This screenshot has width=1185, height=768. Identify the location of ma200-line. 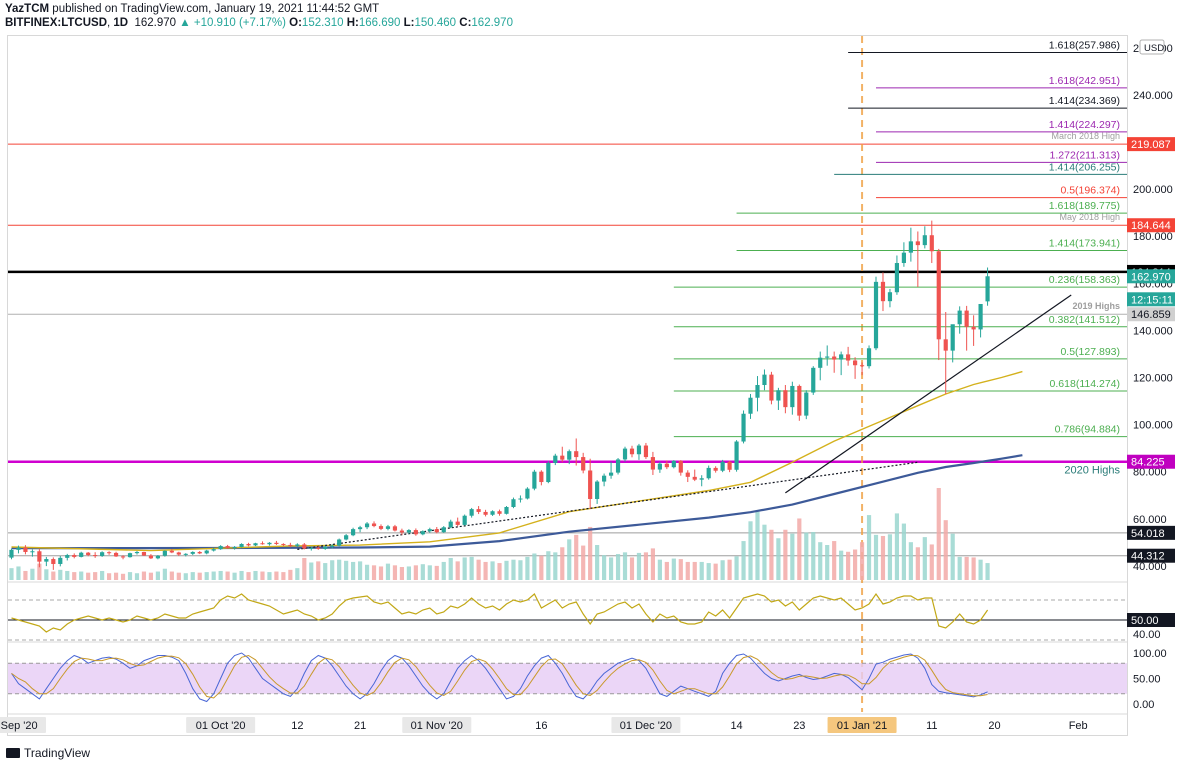
(517, 502).